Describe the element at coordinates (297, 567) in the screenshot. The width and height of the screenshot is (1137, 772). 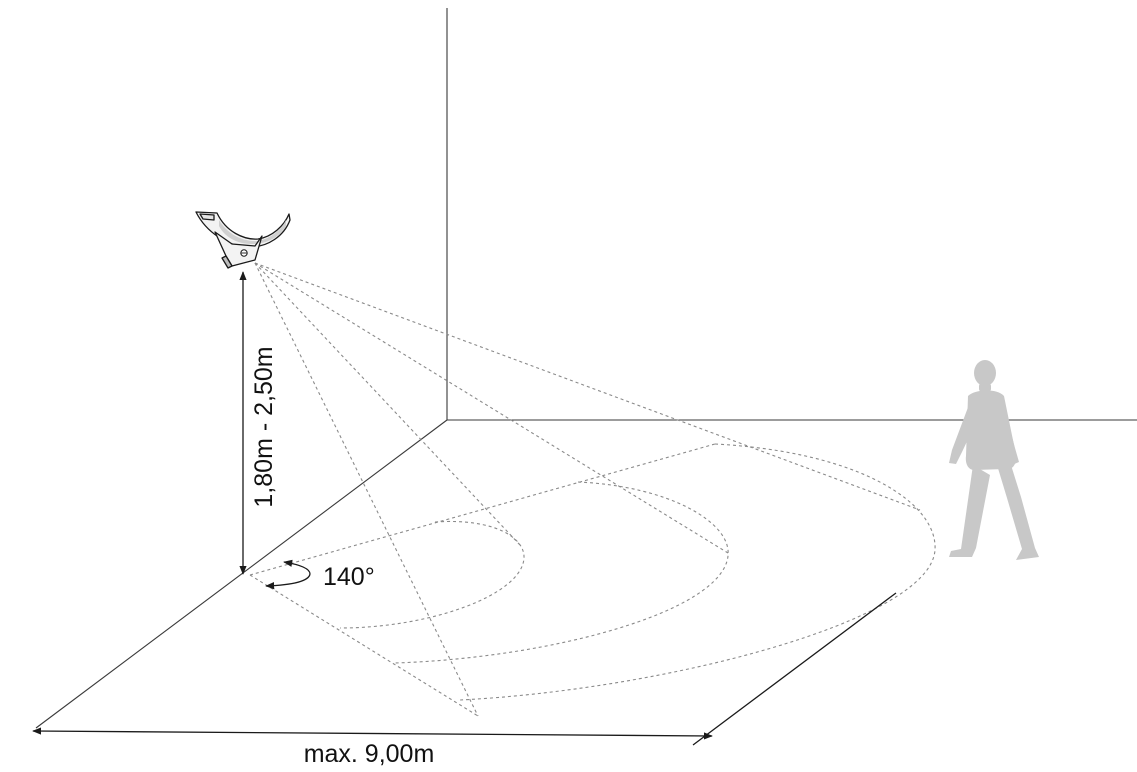
I see `angle-arc-upper` at that location.